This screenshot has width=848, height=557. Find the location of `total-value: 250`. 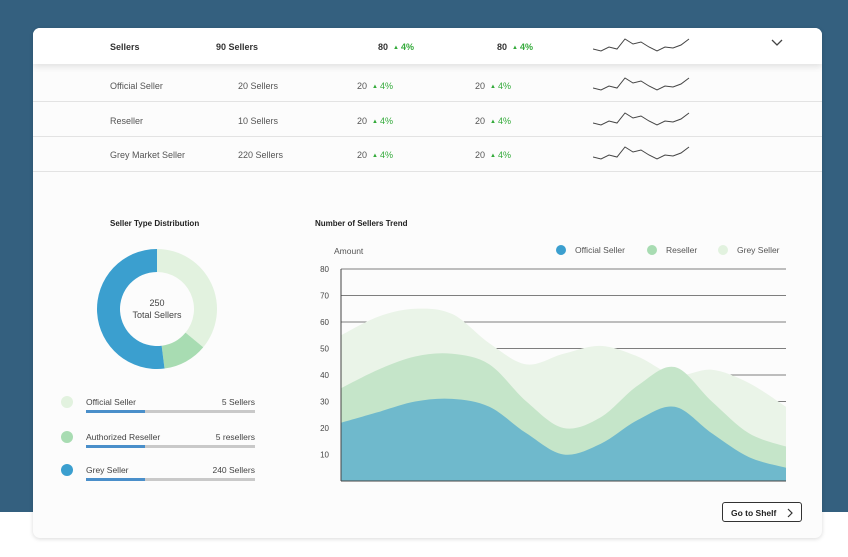

total-value: 250 is located at coordinates (157, 303).